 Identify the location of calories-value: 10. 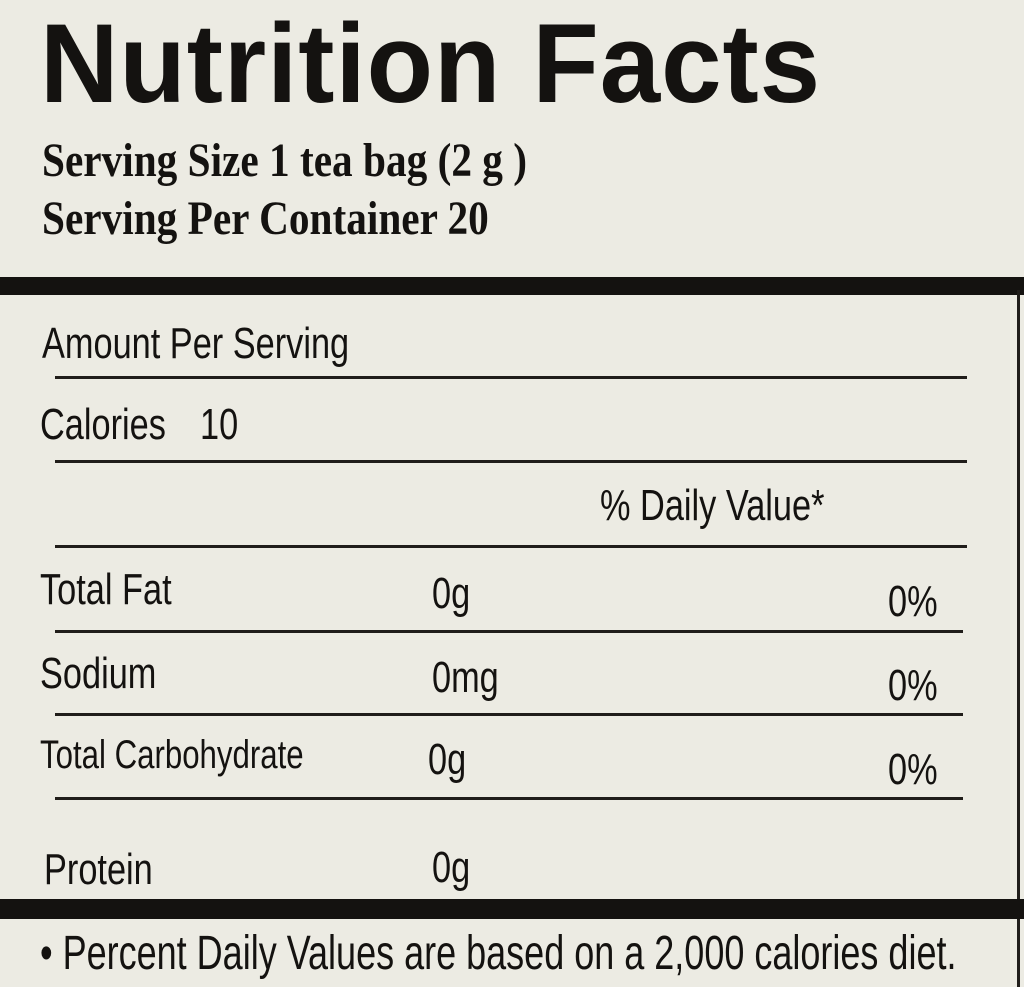
(219, 424).